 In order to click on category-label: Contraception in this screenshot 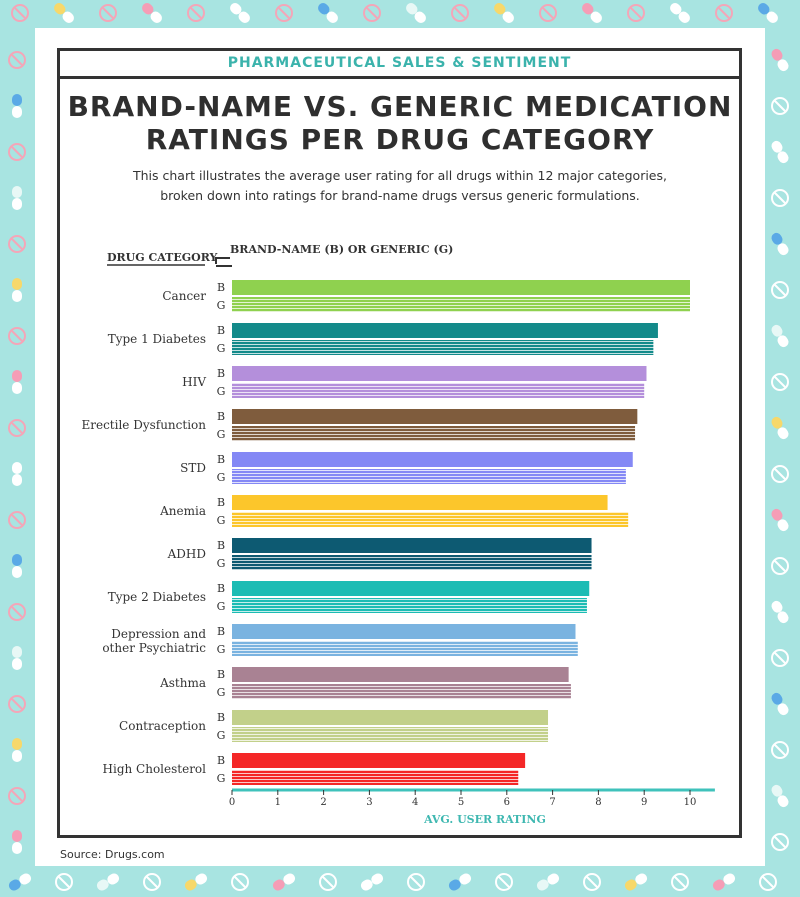, I will do `click(162, 726)`.